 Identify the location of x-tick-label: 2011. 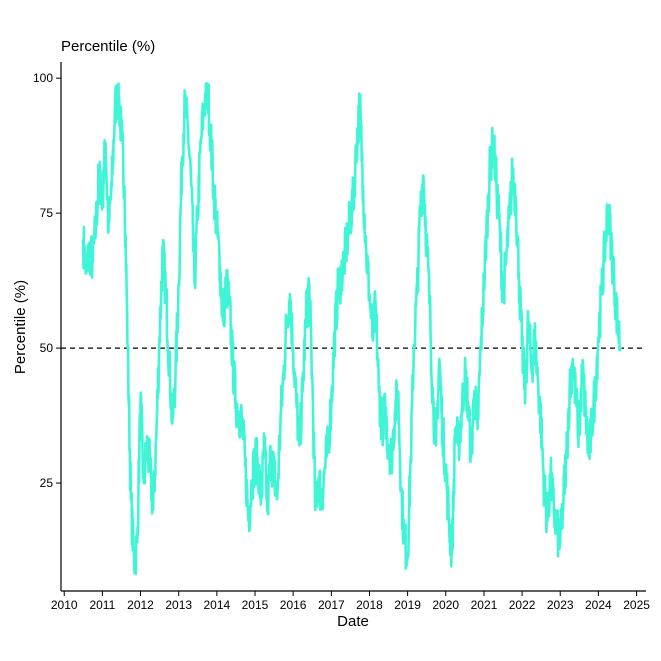
(102, 605).